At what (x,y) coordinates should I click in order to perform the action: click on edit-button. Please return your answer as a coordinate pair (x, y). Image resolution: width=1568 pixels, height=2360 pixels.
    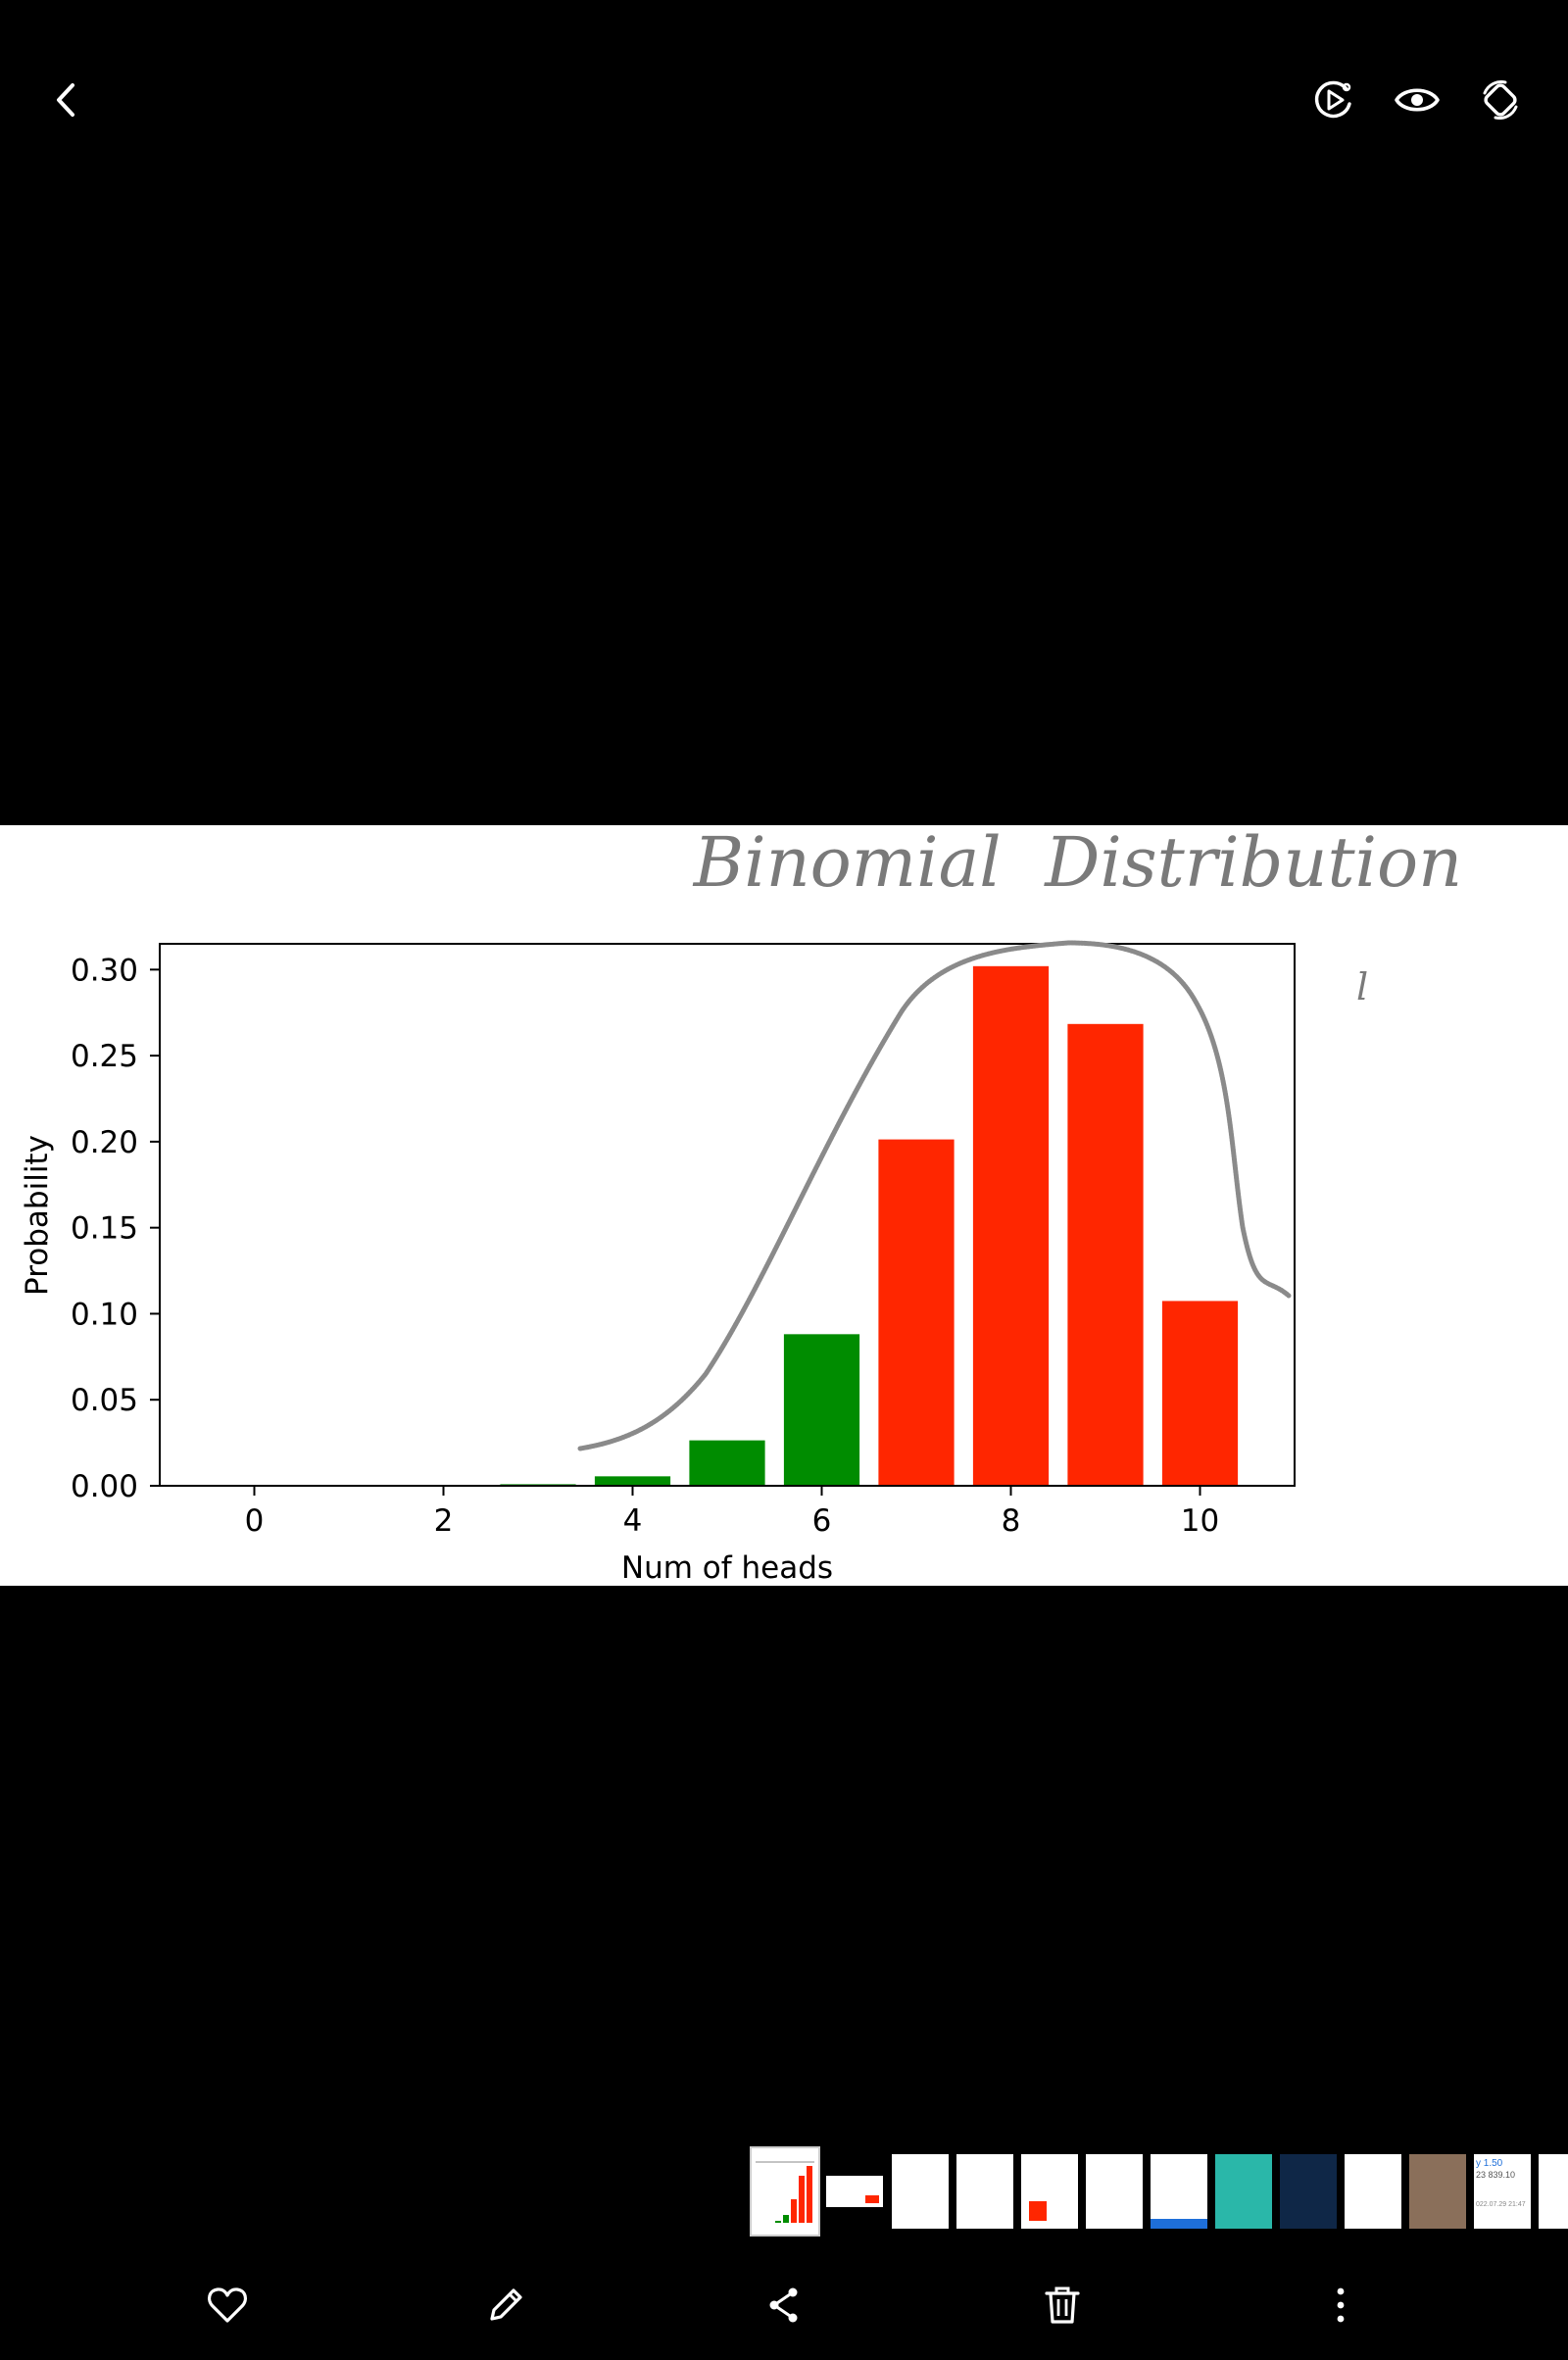
    Looking at the image, I should click on (506, 2305).